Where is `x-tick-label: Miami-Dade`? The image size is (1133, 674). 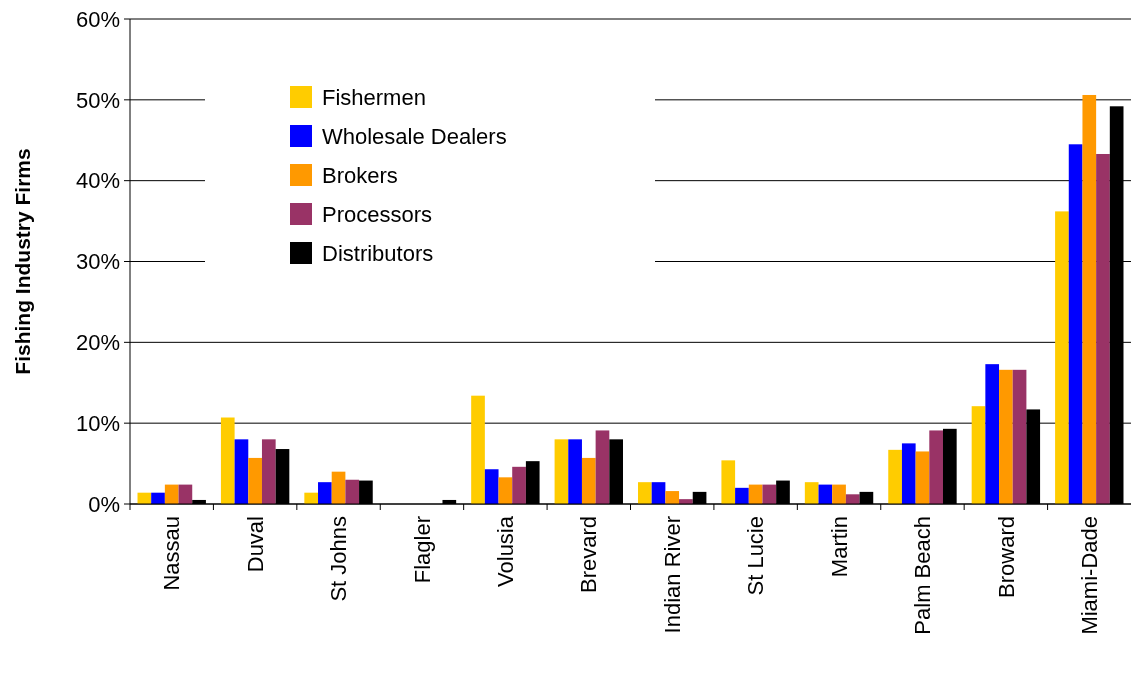
x-tick-label: Miami-Dade is located at coordinates (1089, 575).